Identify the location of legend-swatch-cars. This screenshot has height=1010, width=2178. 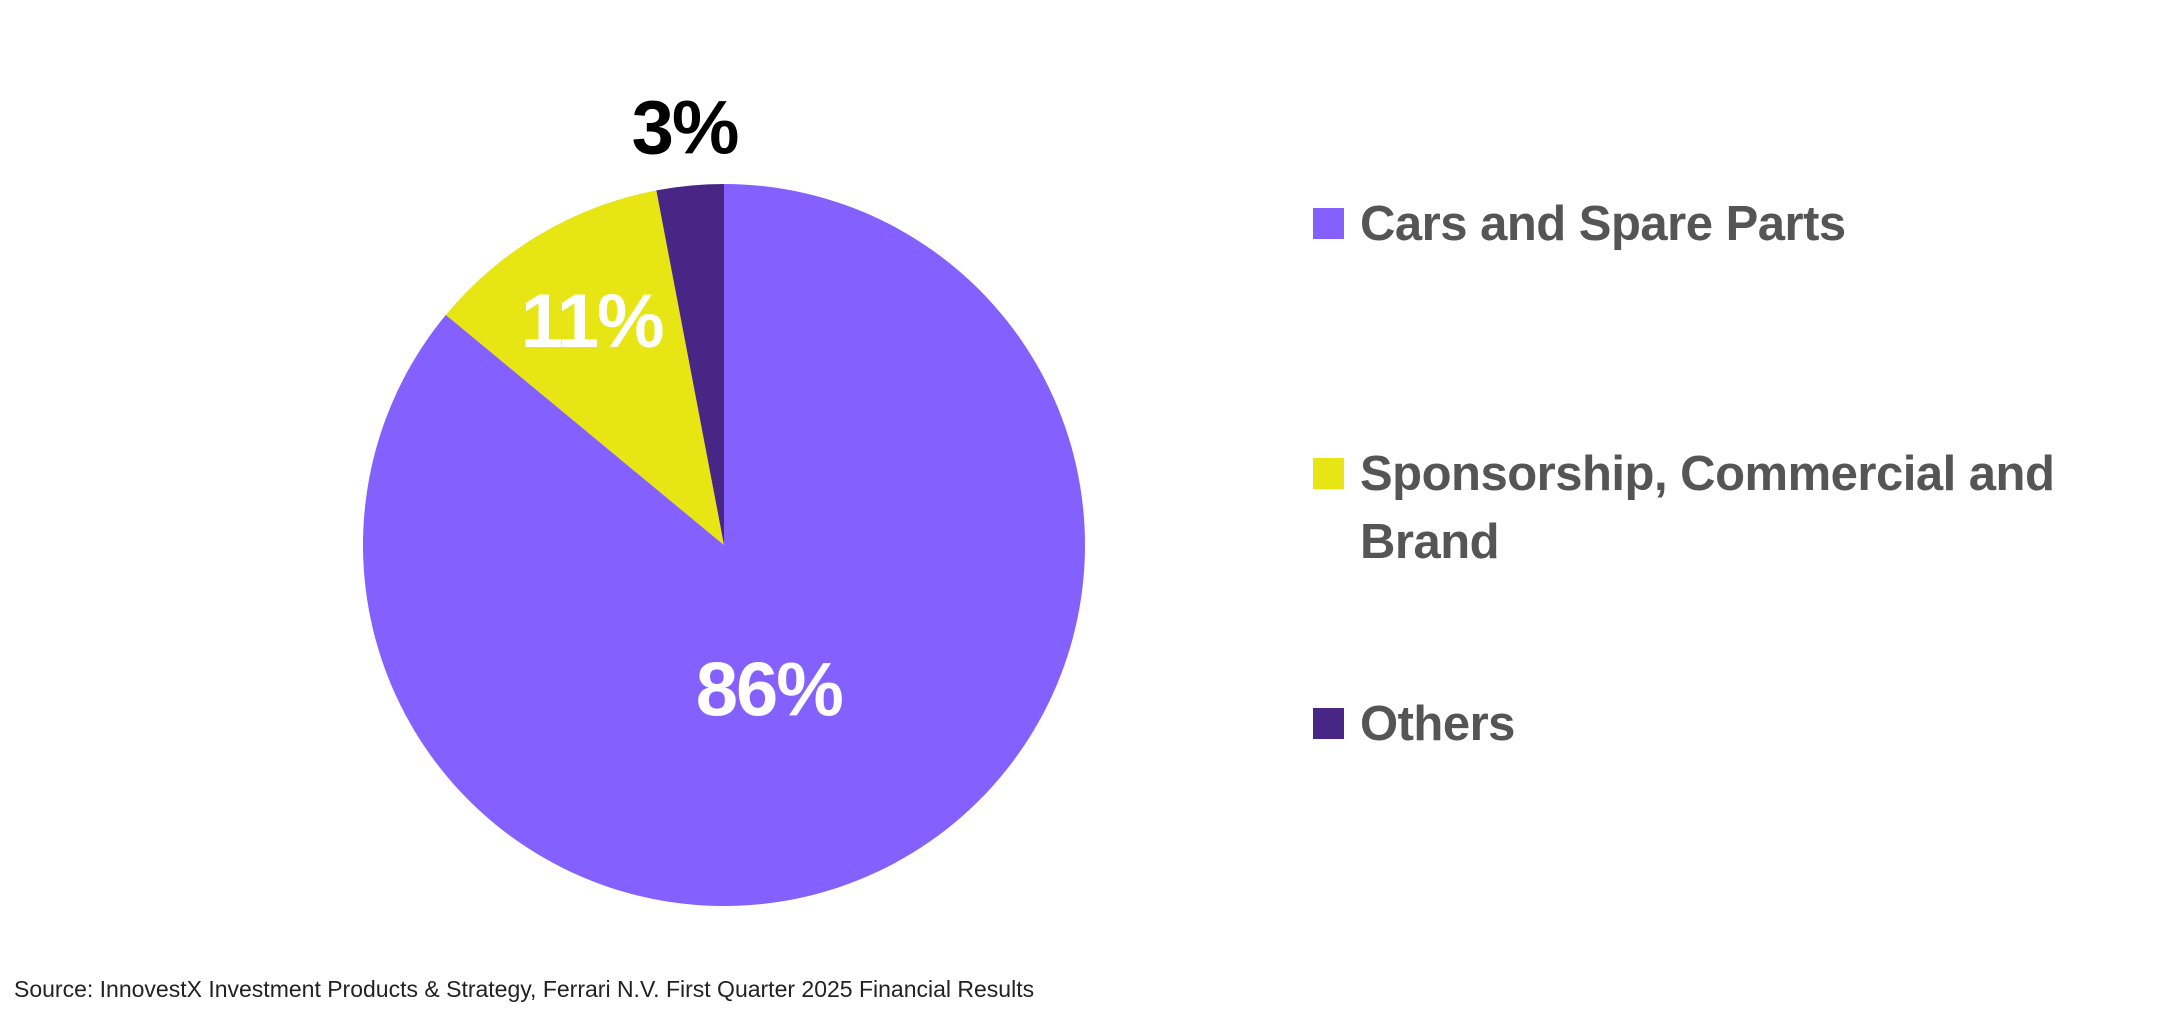
(1328, 223).